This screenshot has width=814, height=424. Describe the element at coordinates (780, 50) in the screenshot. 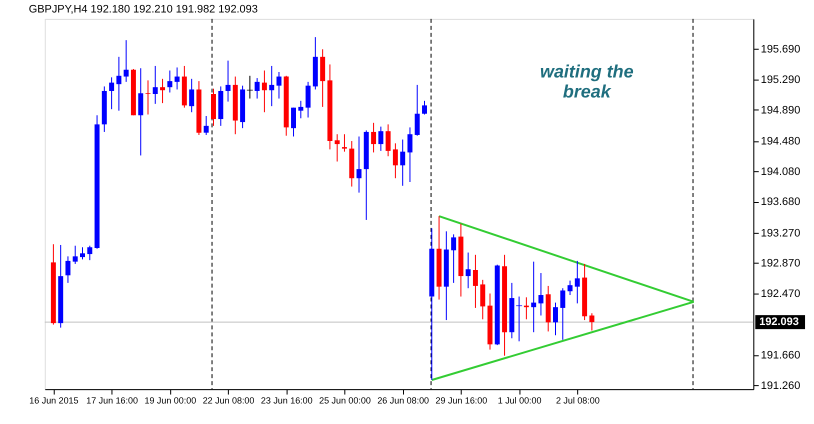

I see `y-tick-label: 195.690` at that location.